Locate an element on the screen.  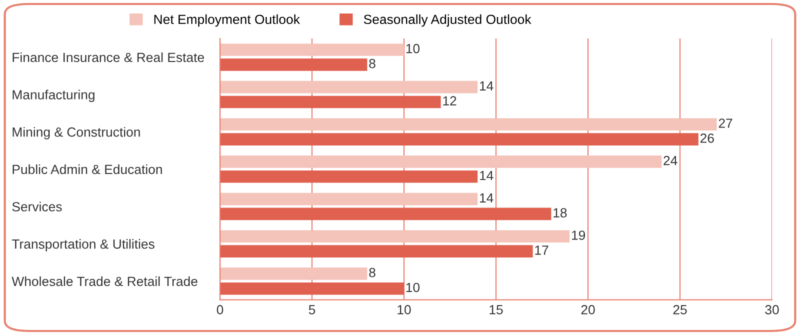
legend-label: Net Employment Outlook is located at coordinates (227, 20).